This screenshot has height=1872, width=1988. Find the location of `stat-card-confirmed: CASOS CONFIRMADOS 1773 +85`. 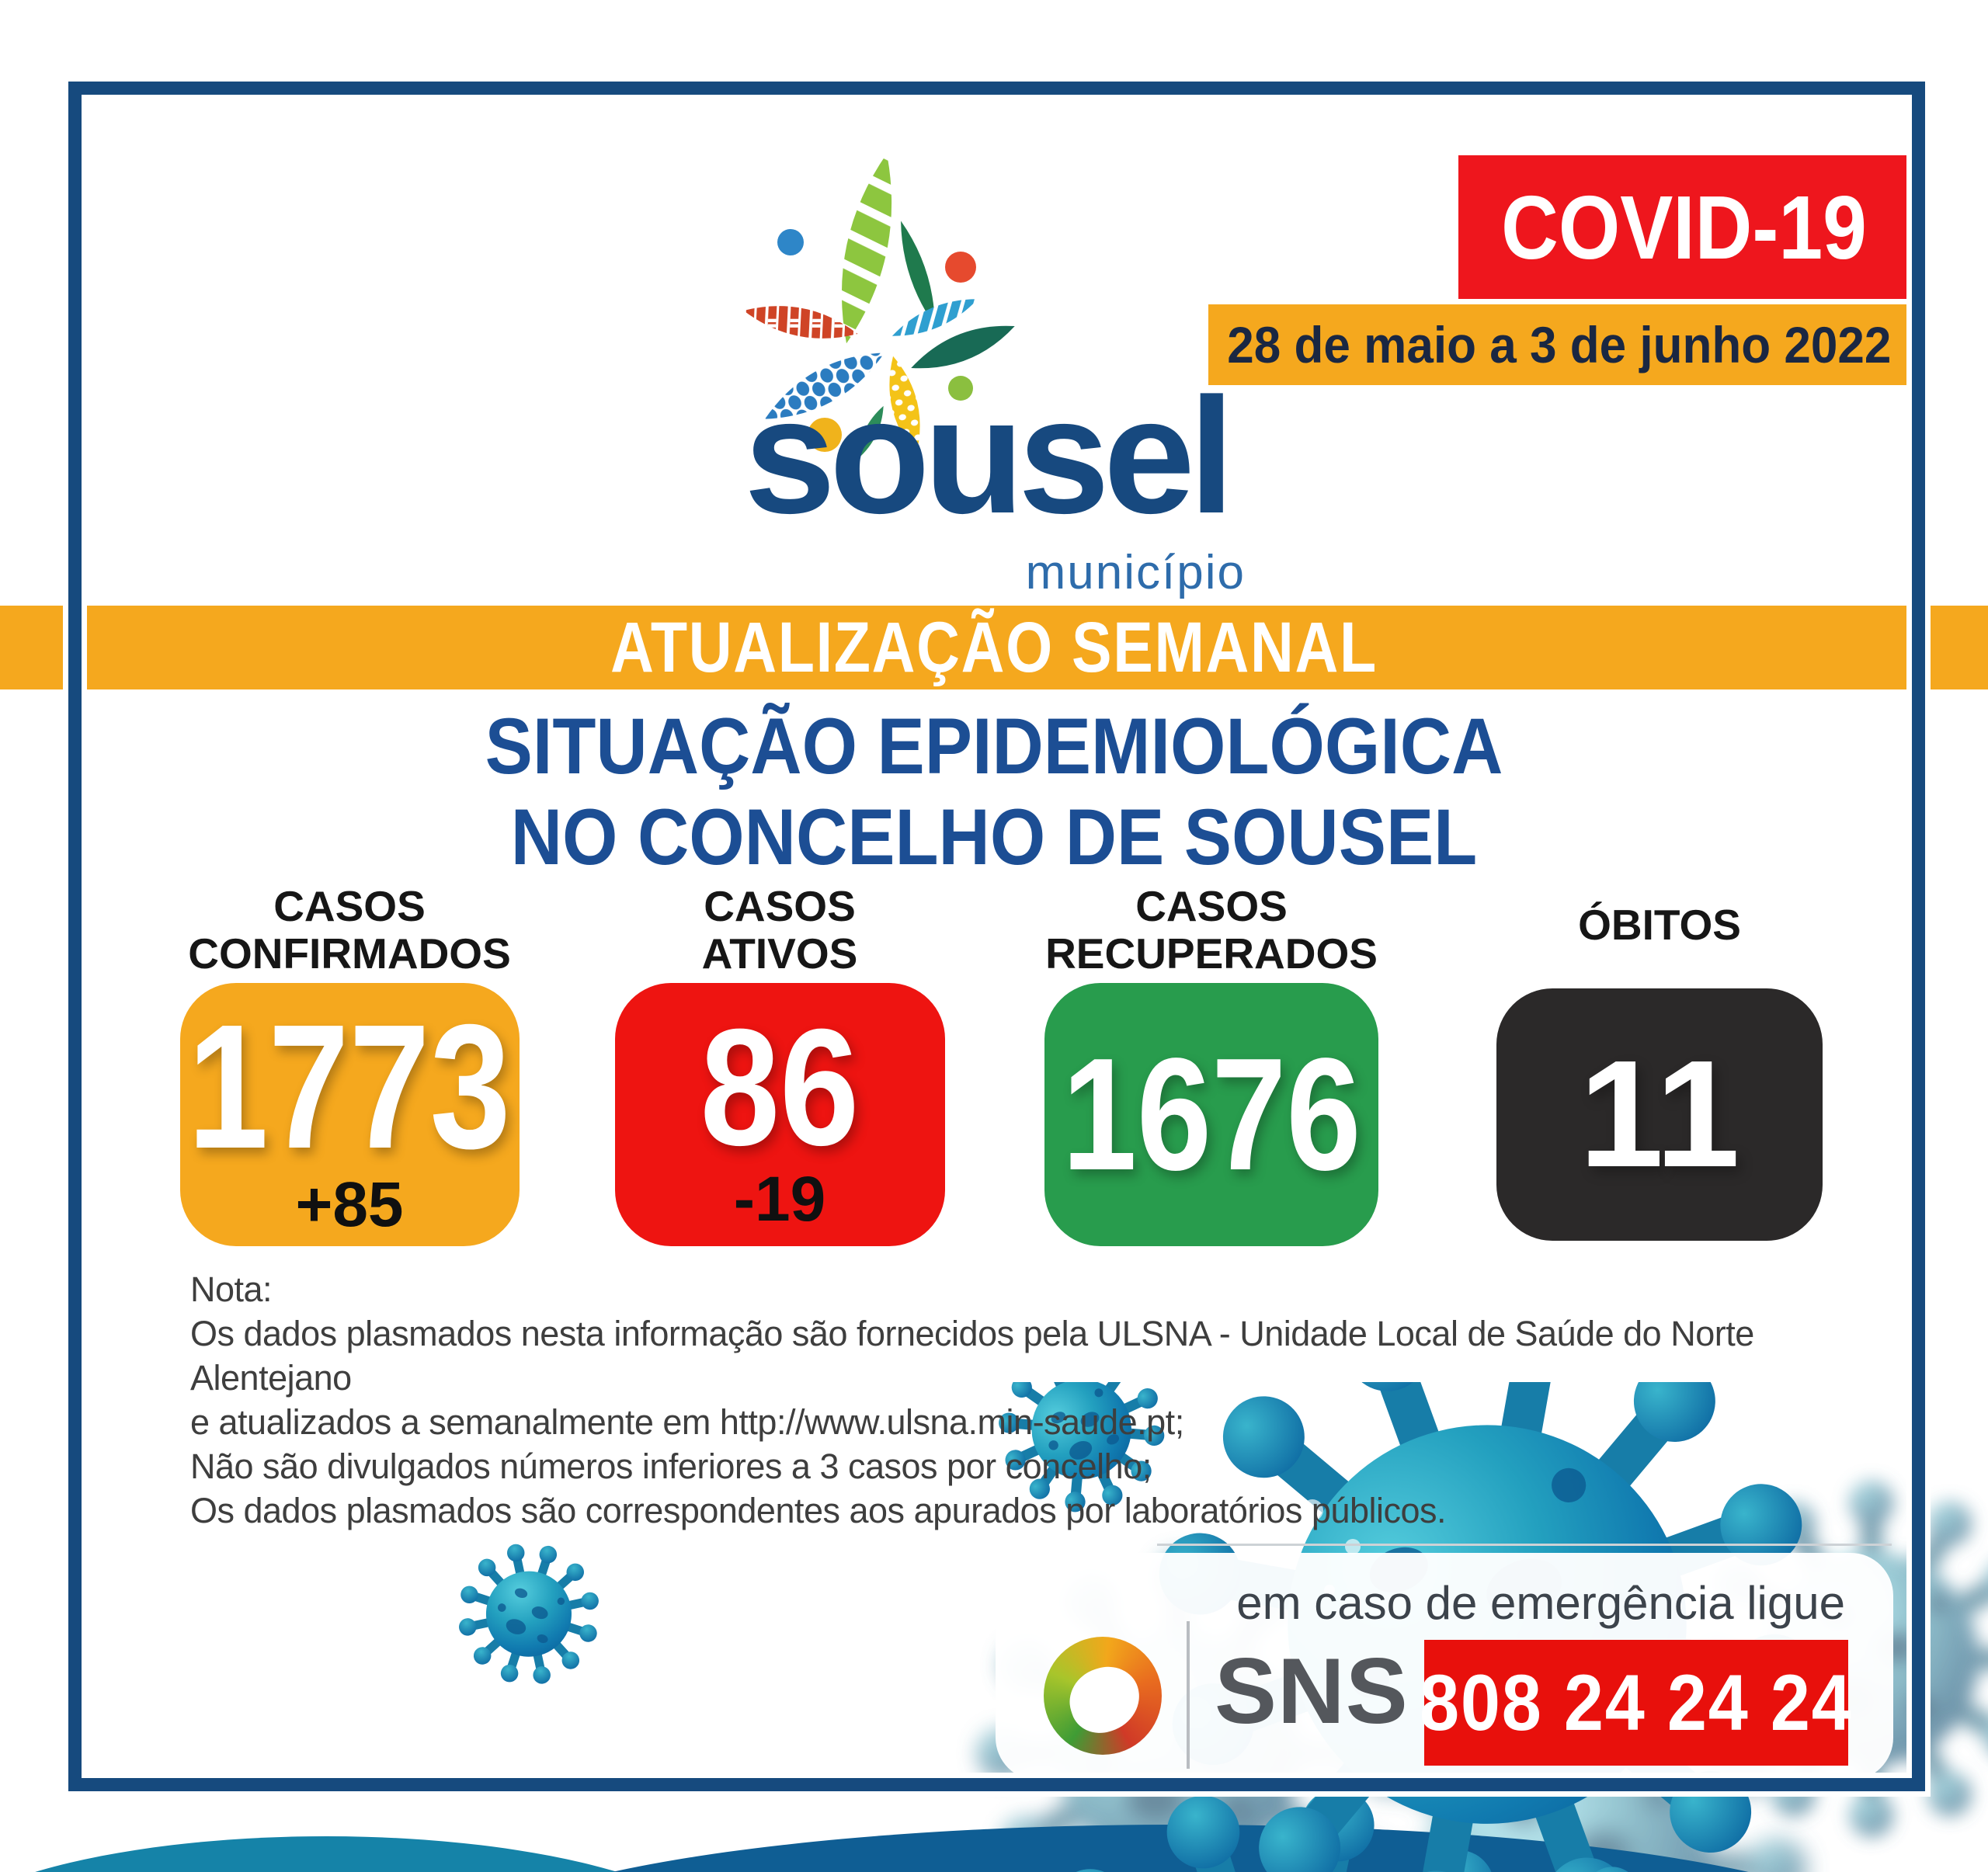

stat-card-confirmed: CASOS CONFIRMADOS 1773 +85 is located at coordinates (350, 1064).